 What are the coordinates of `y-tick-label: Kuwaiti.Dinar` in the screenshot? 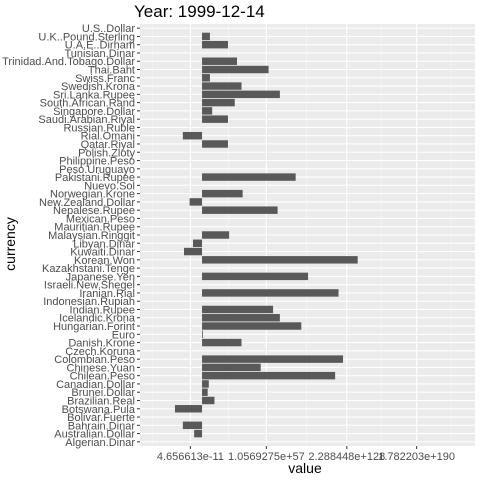 It's located at (102, 253).